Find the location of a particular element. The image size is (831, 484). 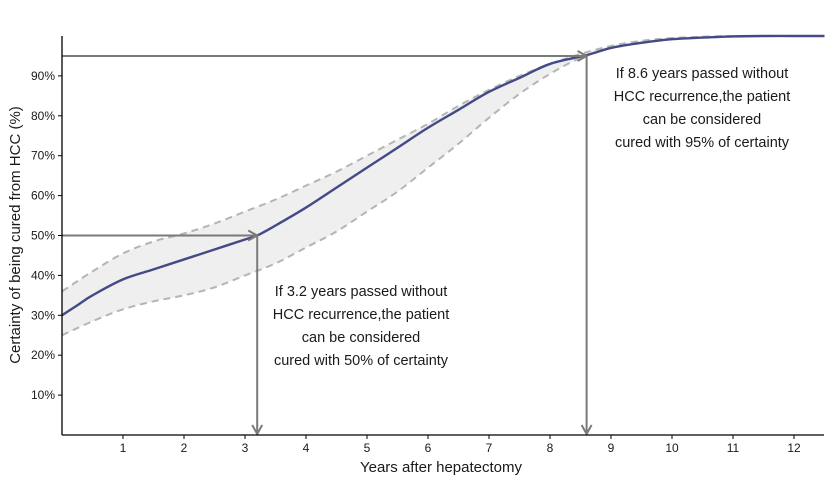

x-tick-label: 3 is located at coordinates (245, 448).